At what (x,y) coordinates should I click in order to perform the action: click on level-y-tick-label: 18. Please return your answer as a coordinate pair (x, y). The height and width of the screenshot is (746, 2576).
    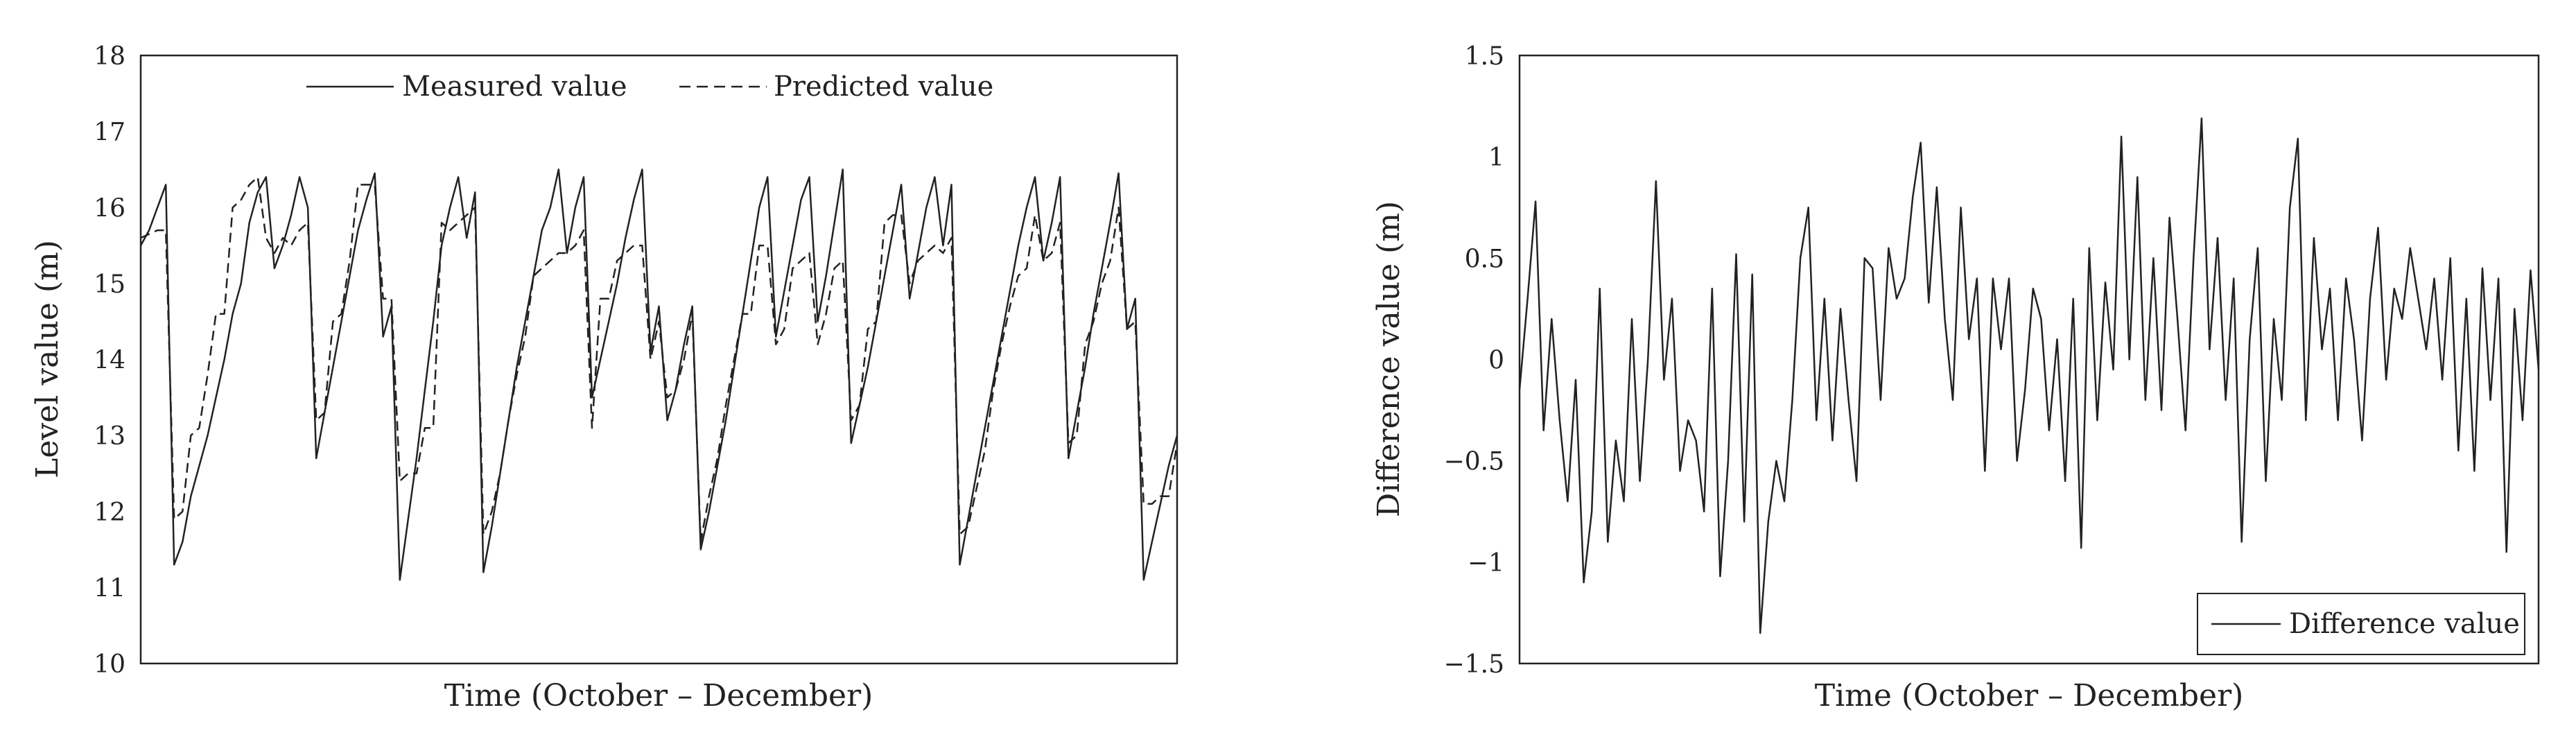
    Looking at the image, I should click on (109, 56).